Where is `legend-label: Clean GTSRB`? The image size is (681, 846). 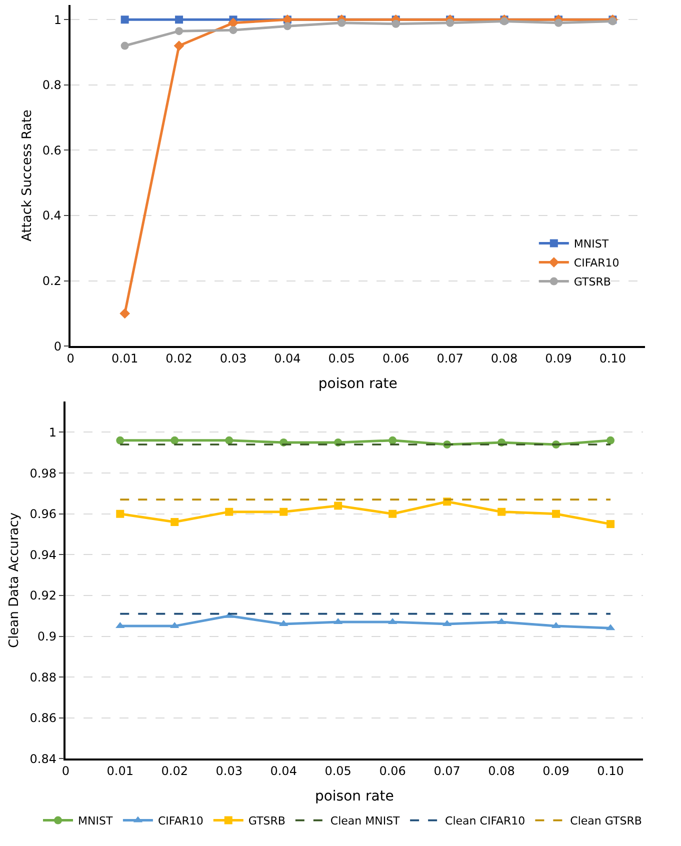 legend-label: Clean GTSRB is located at coordinates (606, 821).